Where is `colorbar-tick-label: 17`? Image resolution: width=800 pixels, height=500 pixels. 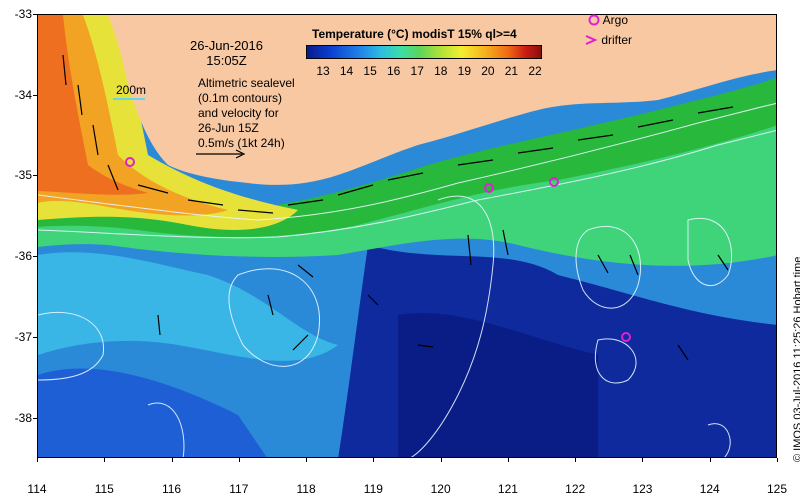
colorbar-tick-label: 17 is located at coordinates (417, 71).